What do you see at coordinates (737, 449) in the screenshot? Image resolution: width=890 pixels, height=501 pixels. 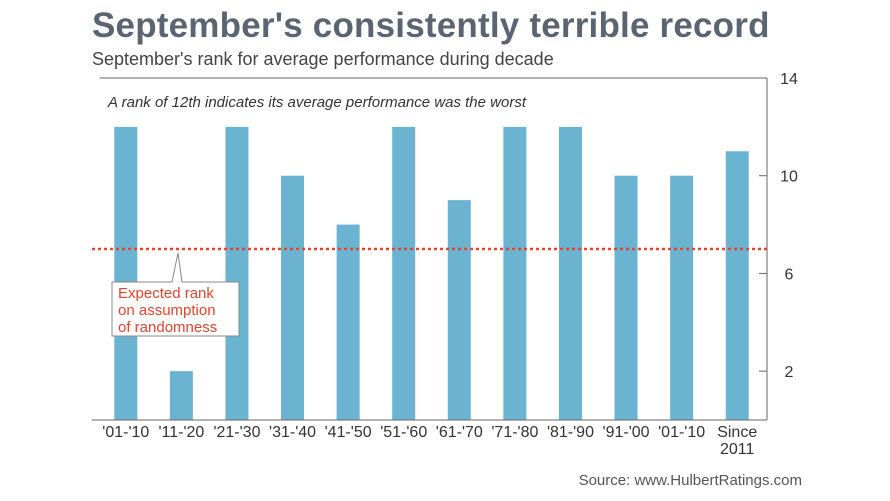 I see `x-tick-label: 2011` at bounding box center [737, 449].